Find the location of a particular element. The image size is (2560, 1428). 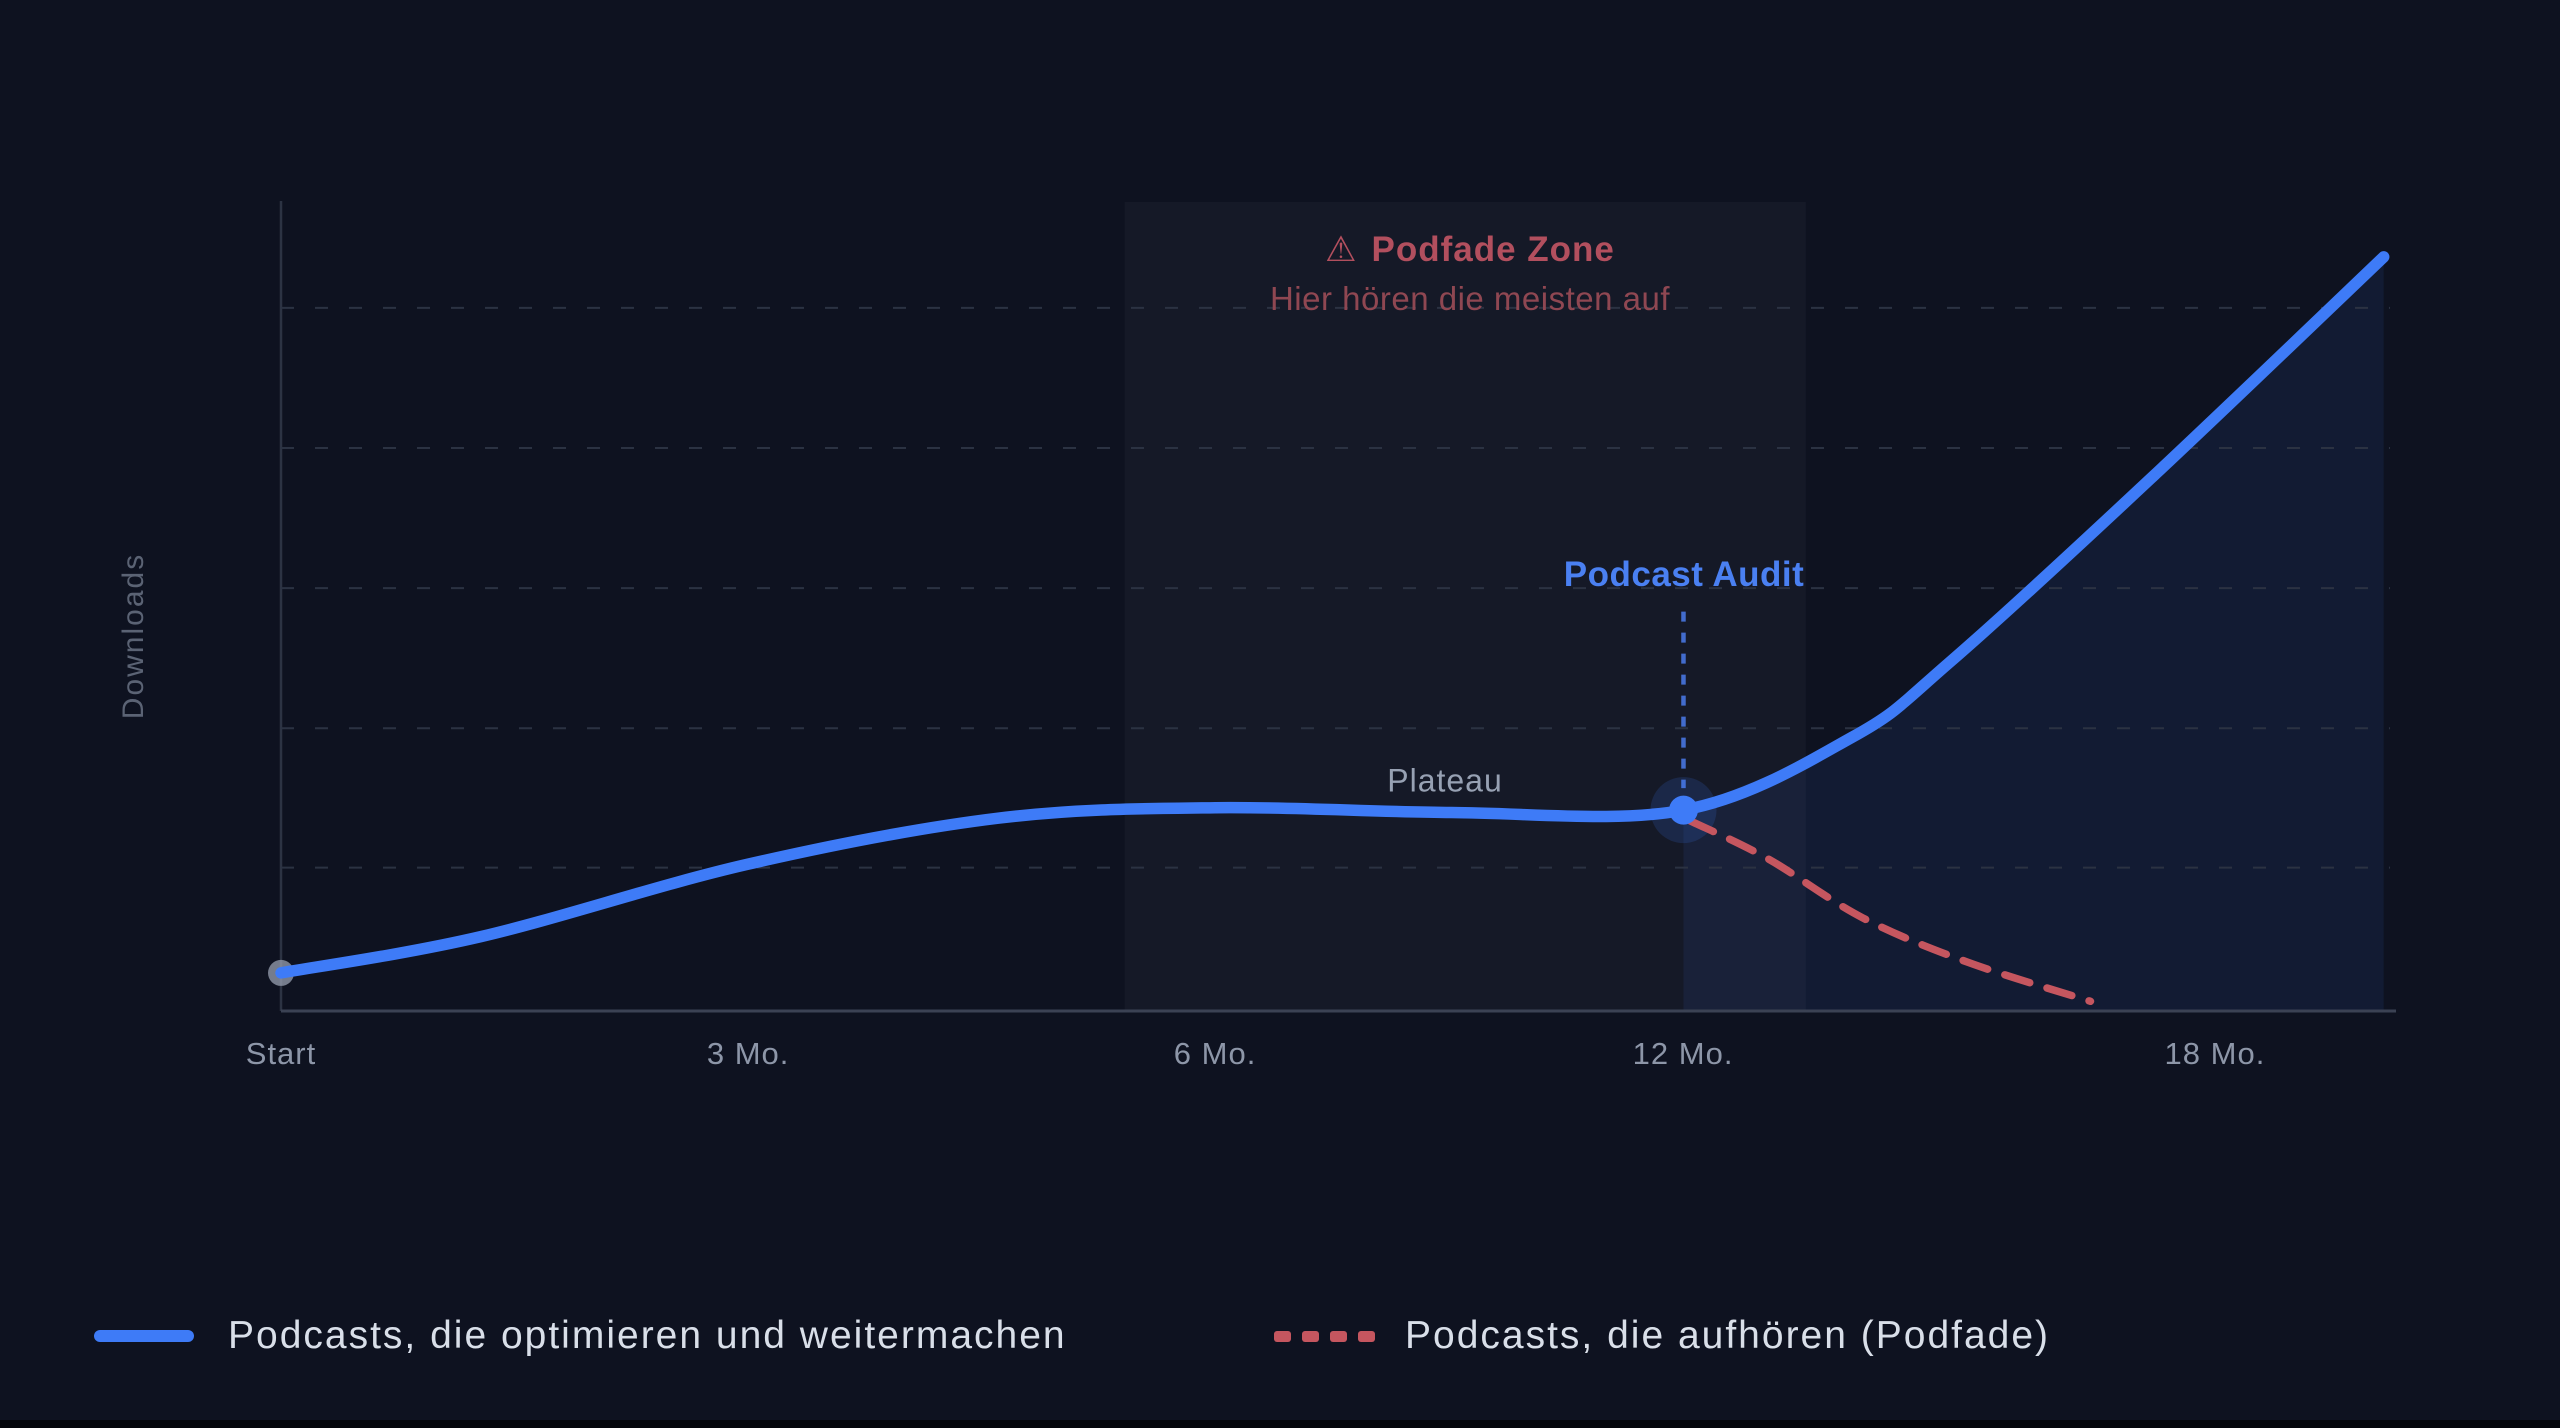

y-axis-label: Downloads is located at coordinates (133, 636).